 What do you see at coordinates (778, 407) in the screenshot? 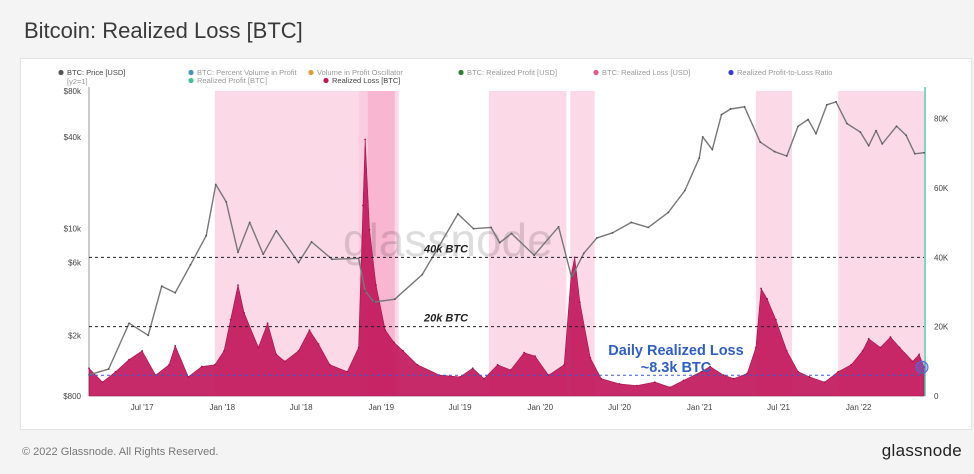
I see `x-tick-label: Jul '21` at bounding box center [778, 407].